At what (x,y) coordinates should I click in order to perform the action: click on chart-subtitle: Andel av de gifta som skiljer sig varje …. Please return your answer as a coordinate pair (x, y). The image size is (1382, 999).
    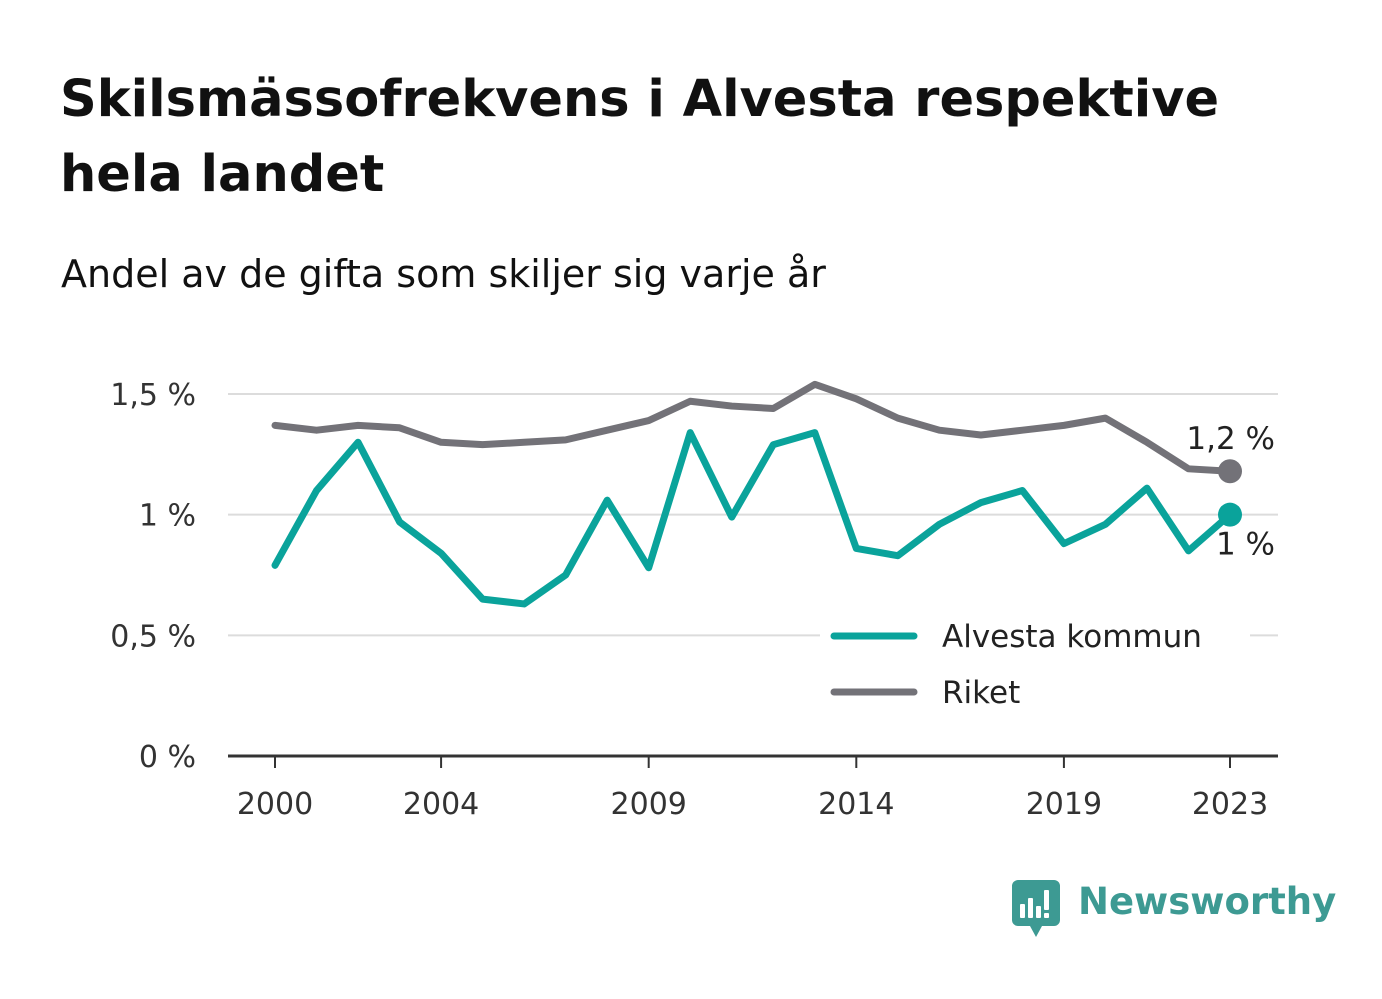
    Looking at the image, I should click on (443, 274).